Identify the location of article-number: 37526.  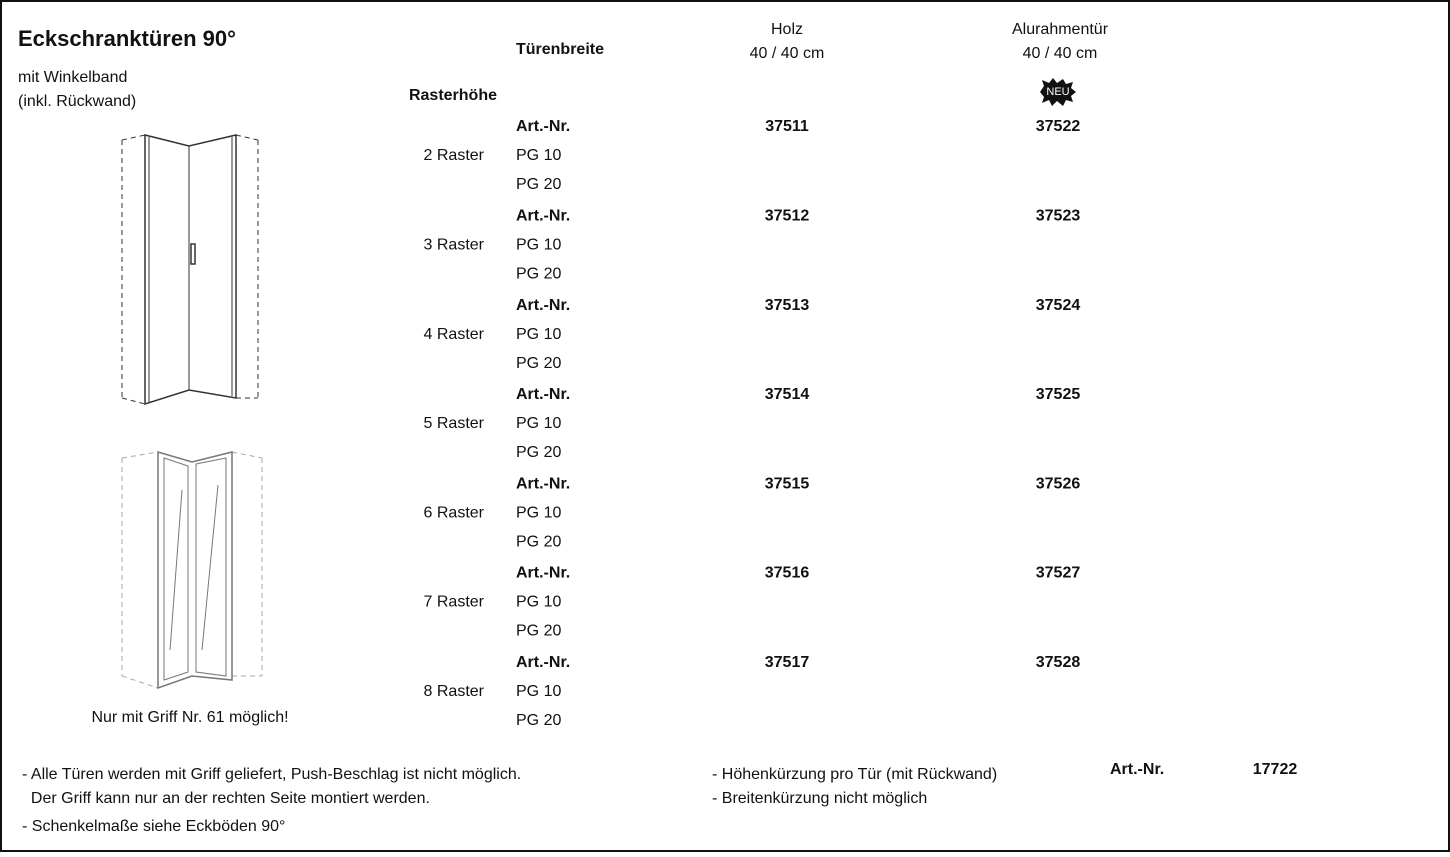
(1058, 483).